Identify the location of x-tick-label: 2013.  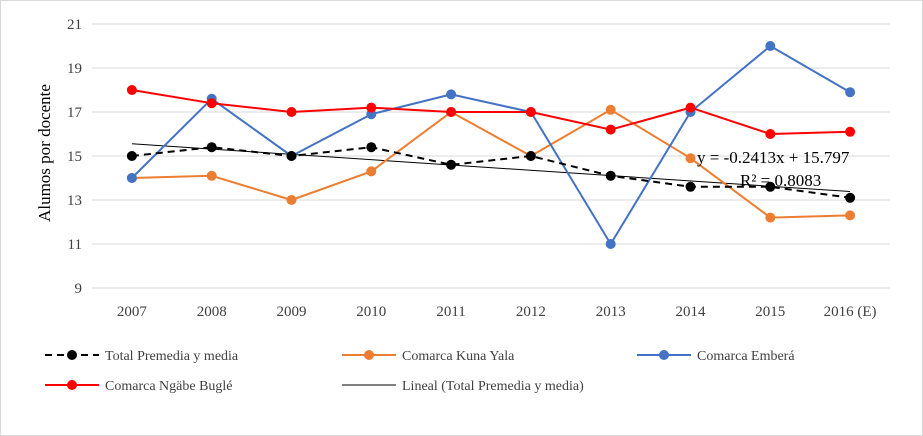
(611, 312).